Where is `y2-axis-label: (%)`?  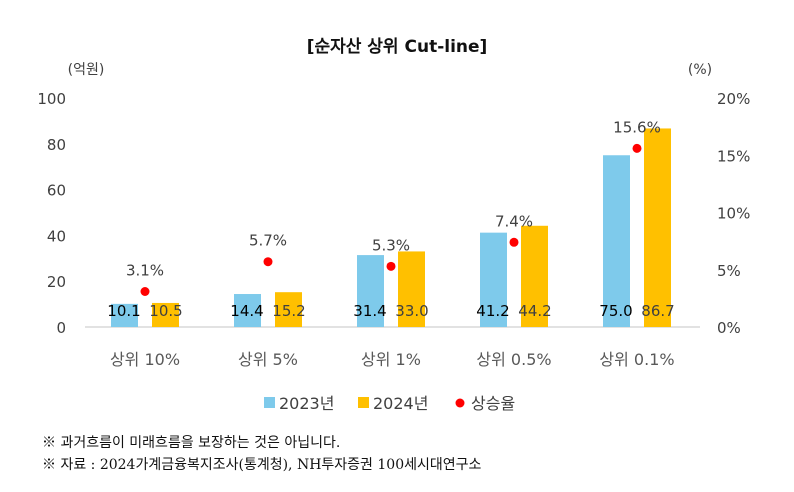
y2-axis-label: (%) is located at coordinates (700, 70).